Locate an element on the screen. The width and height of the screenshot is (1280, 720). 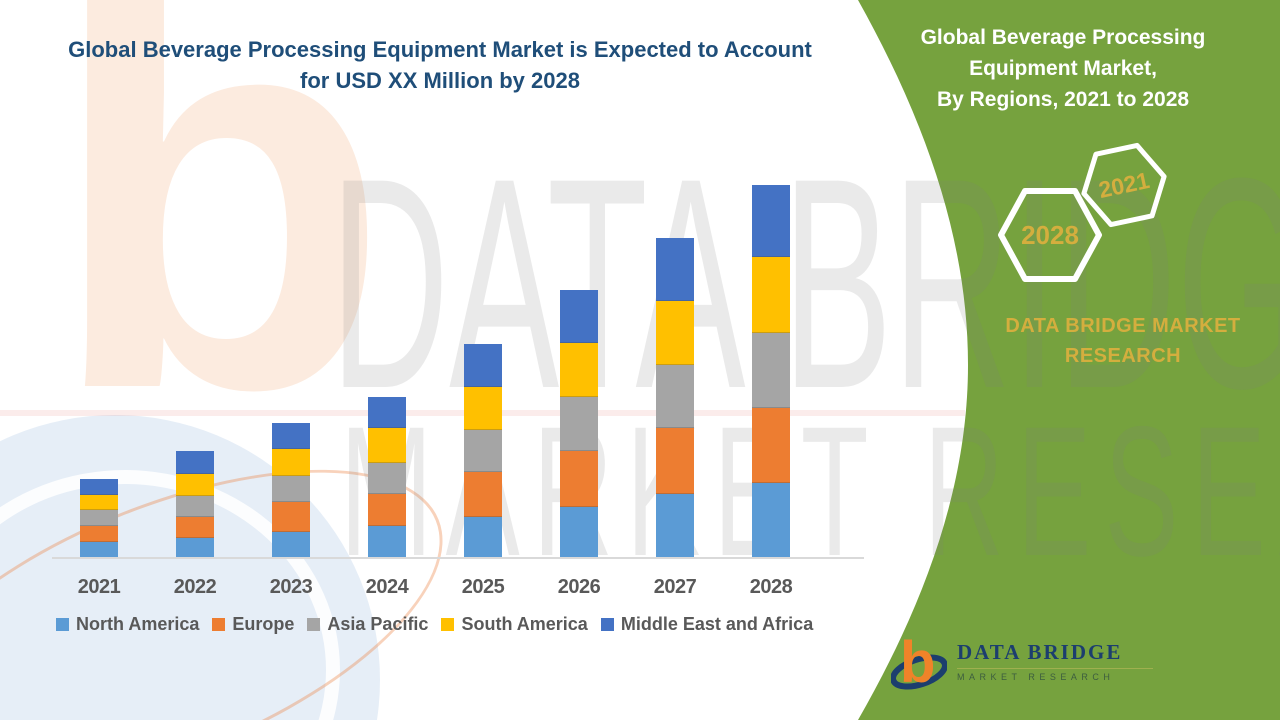
bar-segment-asia-pacific-2028 is located at coordinates (771, 370).